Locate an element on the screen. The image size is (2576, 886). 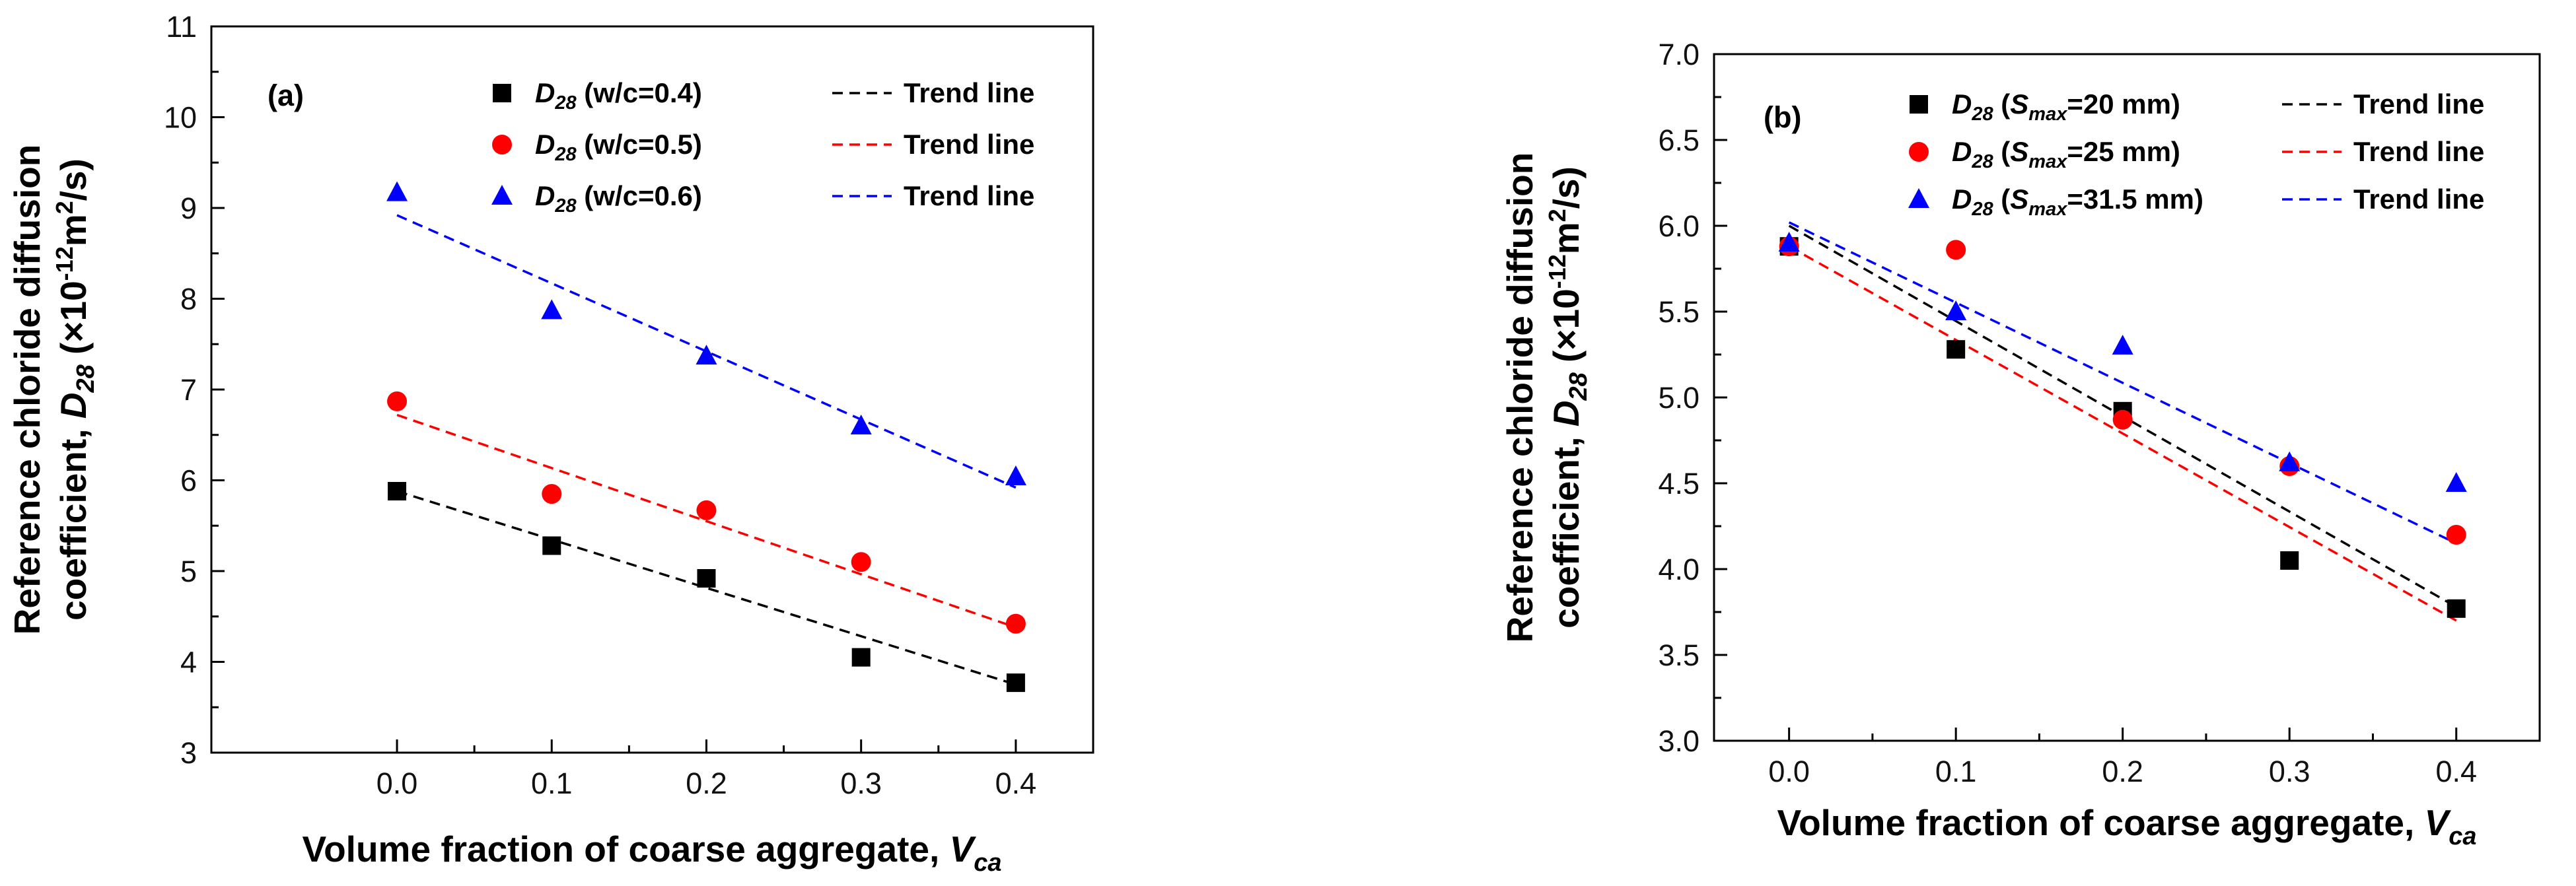
y-tick-label: 5 is located at coordinates (188, 571).